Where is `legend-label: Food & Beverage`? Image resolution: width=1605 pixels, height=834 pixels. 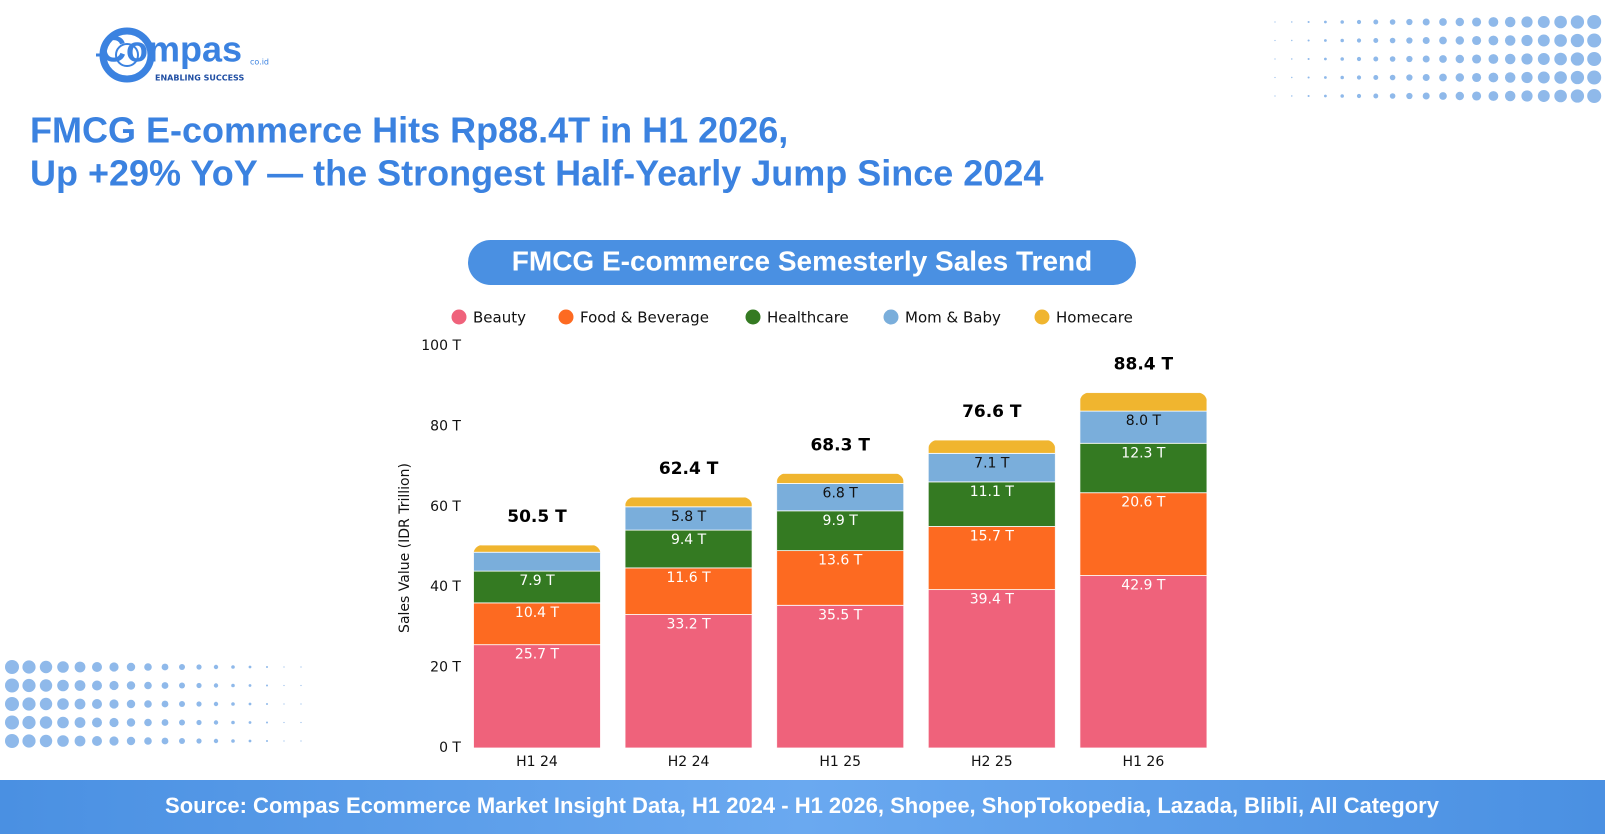 legend-label: Food & Beverage is located at coordinates (644, 318).